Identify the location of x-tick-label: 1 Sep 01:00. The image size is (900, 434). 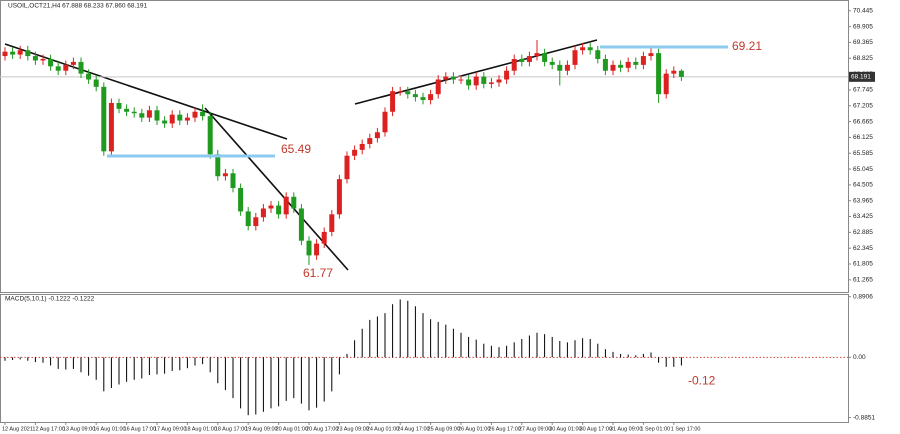
(655, 429).